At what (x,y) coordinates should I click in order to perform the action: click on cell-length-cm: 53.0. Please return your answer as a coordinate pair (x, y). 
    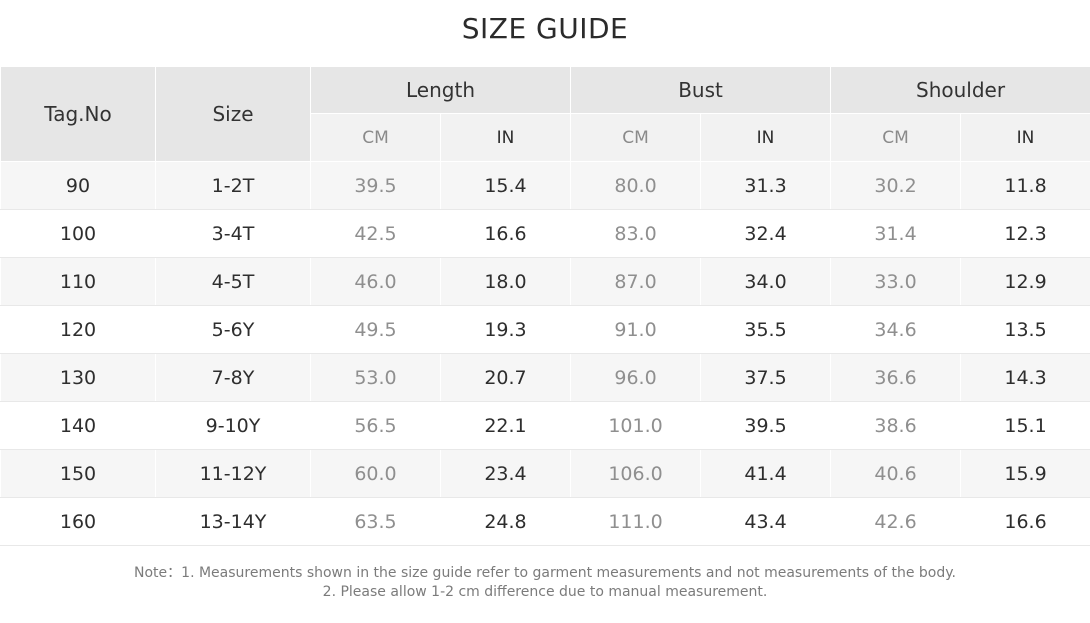
    Looking at the image, I should click on (375, 377).